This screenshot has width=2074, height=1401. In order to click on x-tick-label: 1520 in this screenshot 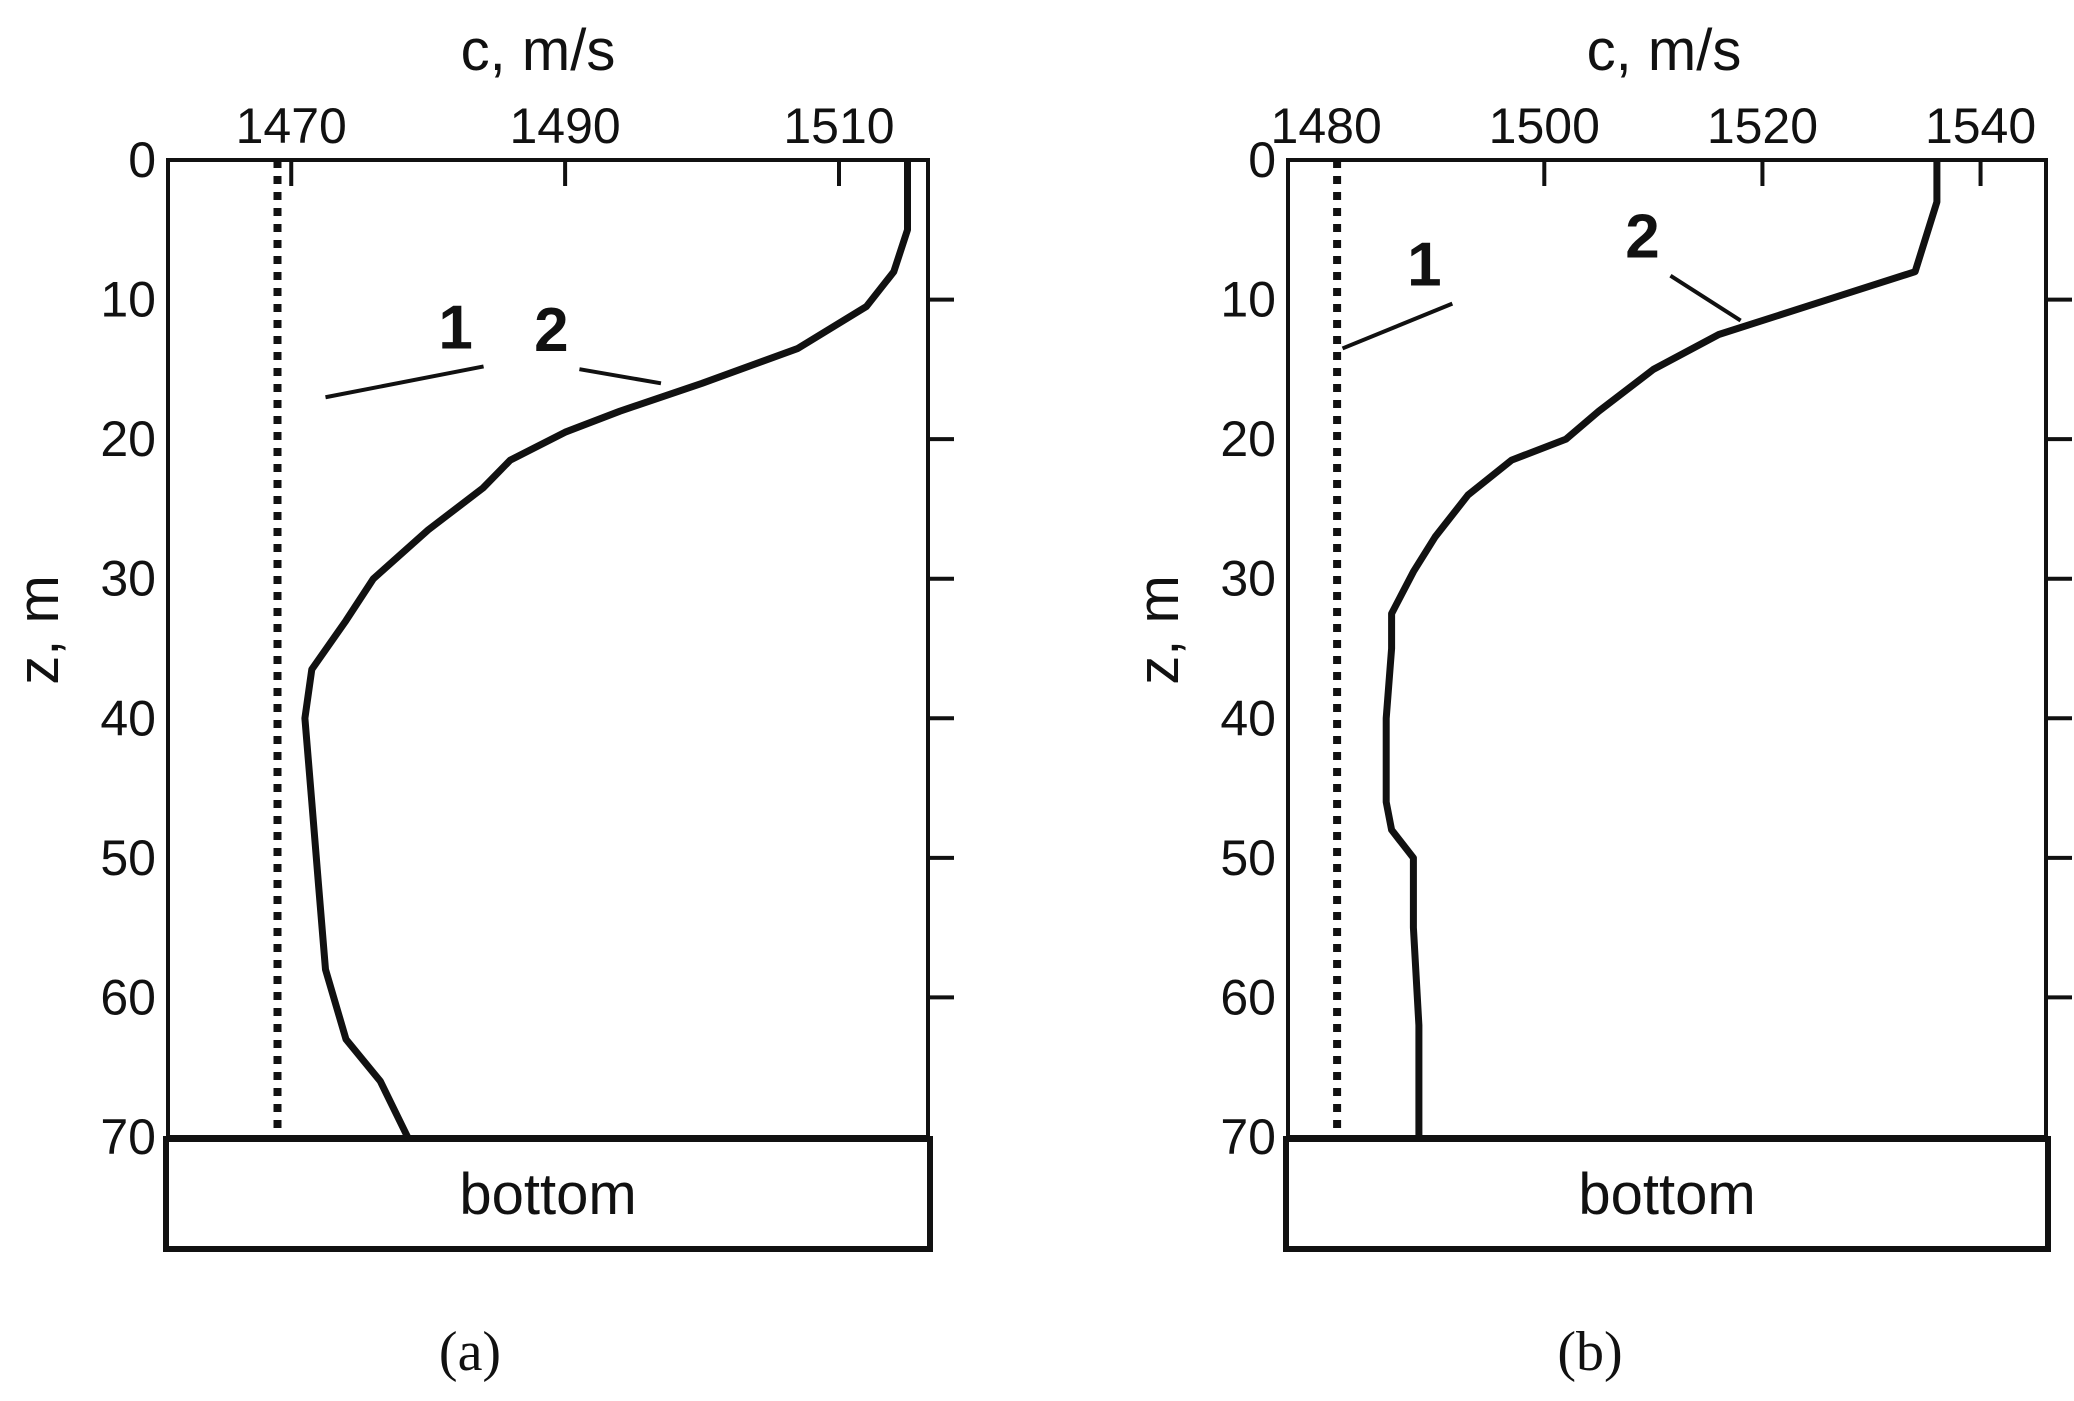, I will do `click(1762, 126)`.